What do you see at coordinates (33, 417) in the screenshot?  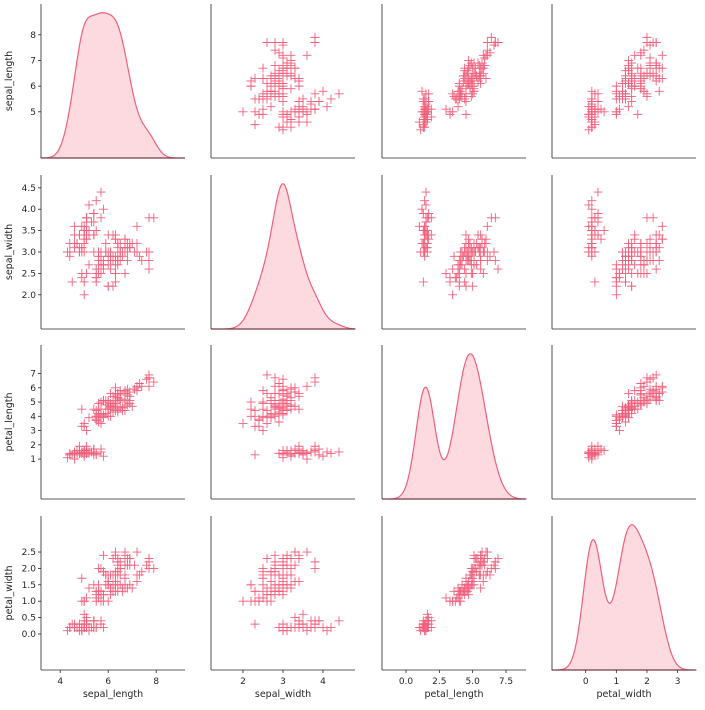 I see `y-tick-label: 4` at bounding box center [33, 417].